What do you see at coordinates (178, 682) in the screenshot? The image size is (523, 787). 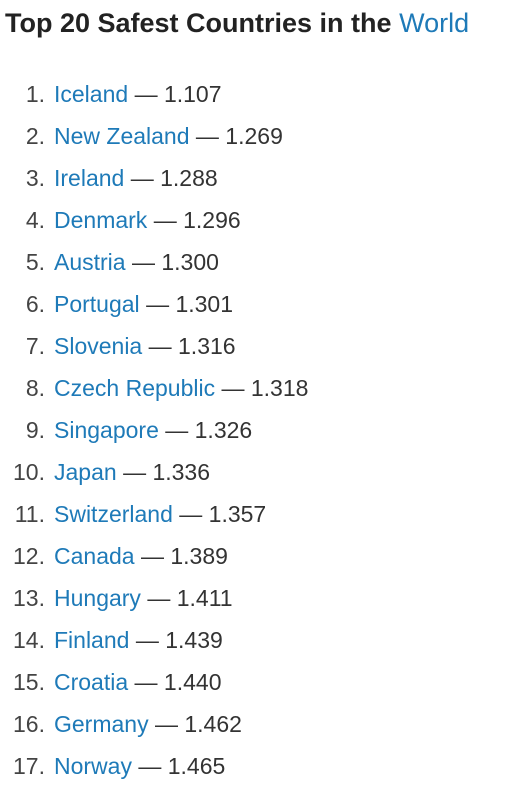 I see `peace-score: — 1.440` at bounding box center [178, 682].